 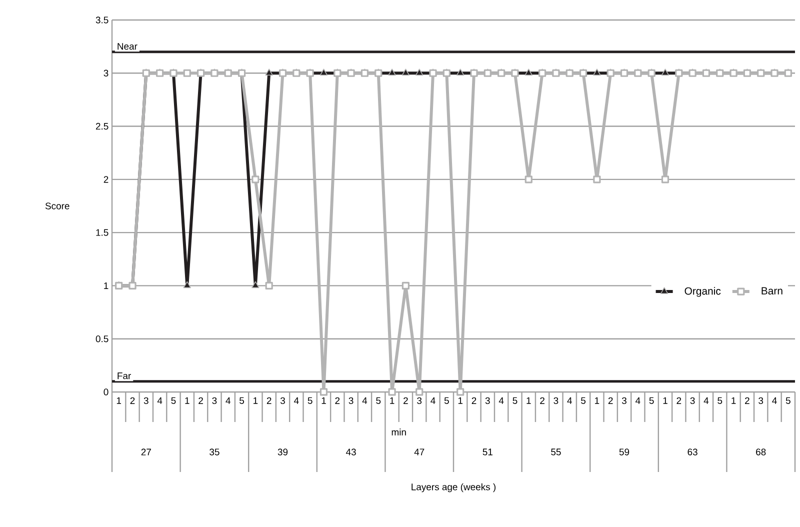 What do you see at coordinates (419, 452) in the screenshot?
I see `text: 47` at bounding box center [419, 452].